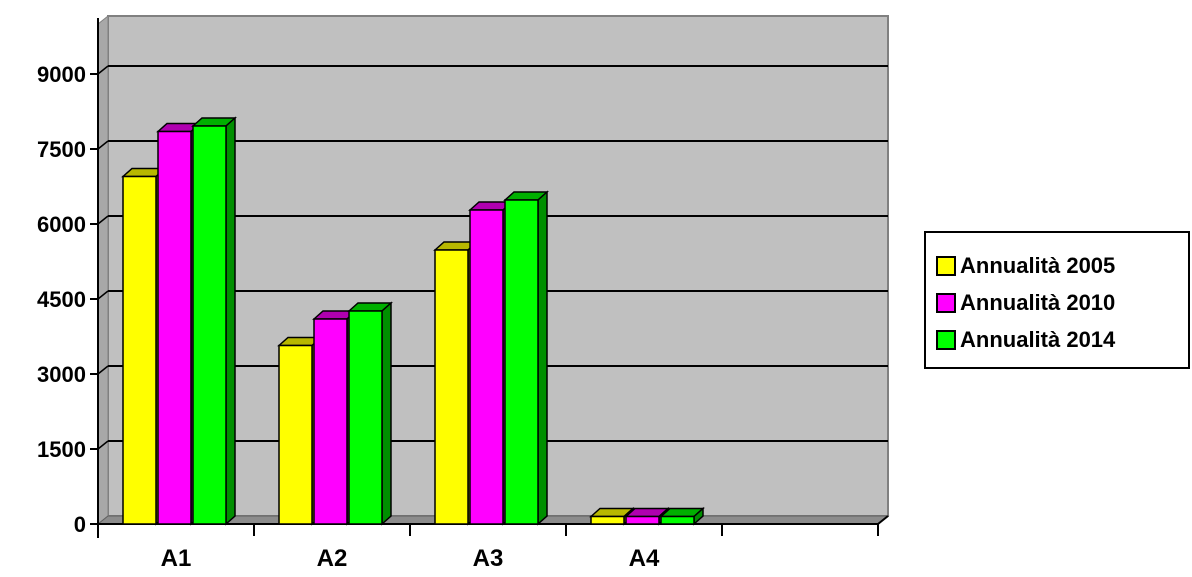 The height and width of the screenshot is (577, 1192). What do you see at coordinates (61, 74) in the screenshot?
I see `y-tick-label: 9000` at bounding box center [61, 74].